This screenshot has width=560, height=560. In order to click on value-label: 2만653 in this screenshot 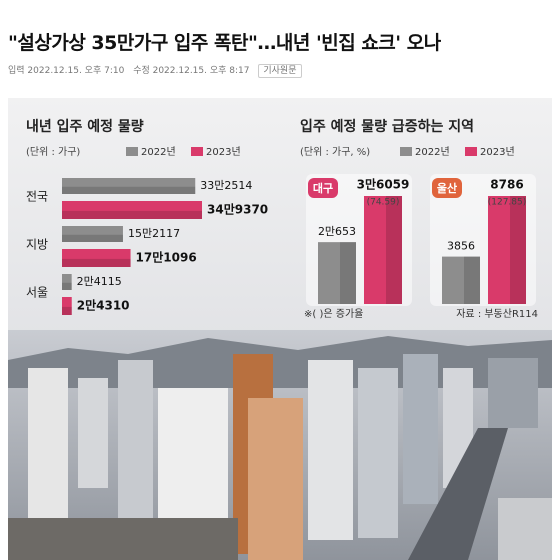, I will do `click(337, 231)`.